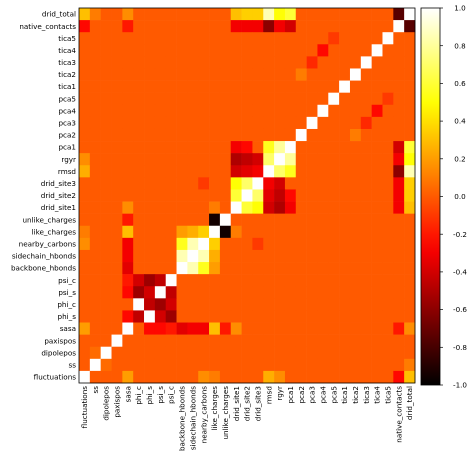 This screenshot has height=456, width=474. What do you see at coordinates (67, 292) in the screenshot?
I see `row-label: psi_s` at bounding box center [67, 292].